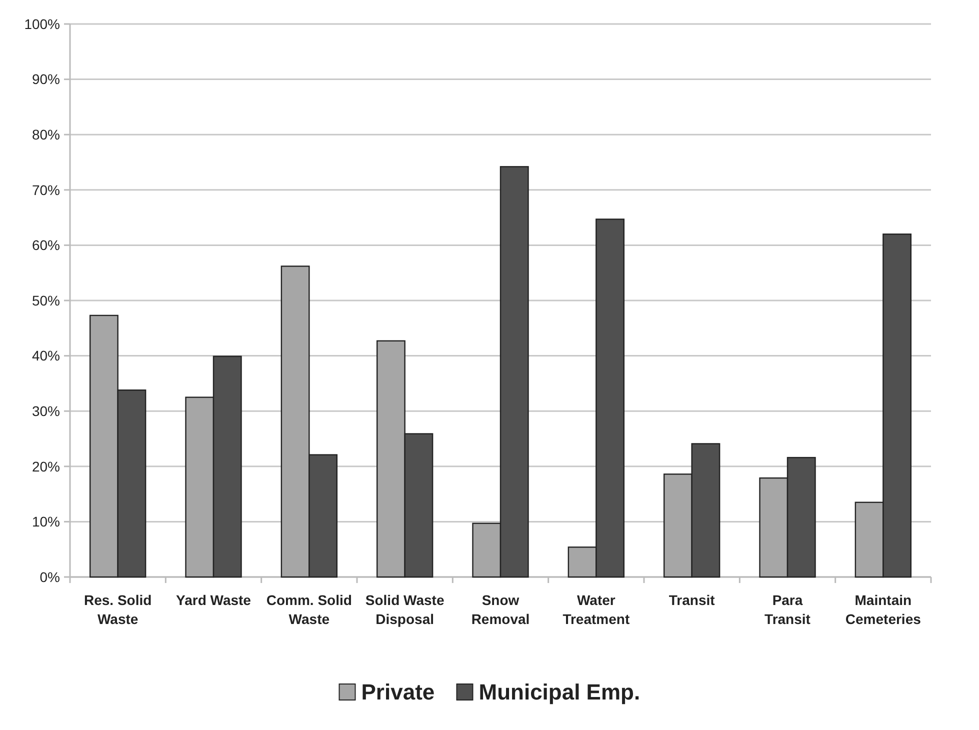 The height and width of the screenshot is (730, 979). Describe the element at coordinates (42, 24) in the screenshot. I see `y-tick-label: 100%` at that location.